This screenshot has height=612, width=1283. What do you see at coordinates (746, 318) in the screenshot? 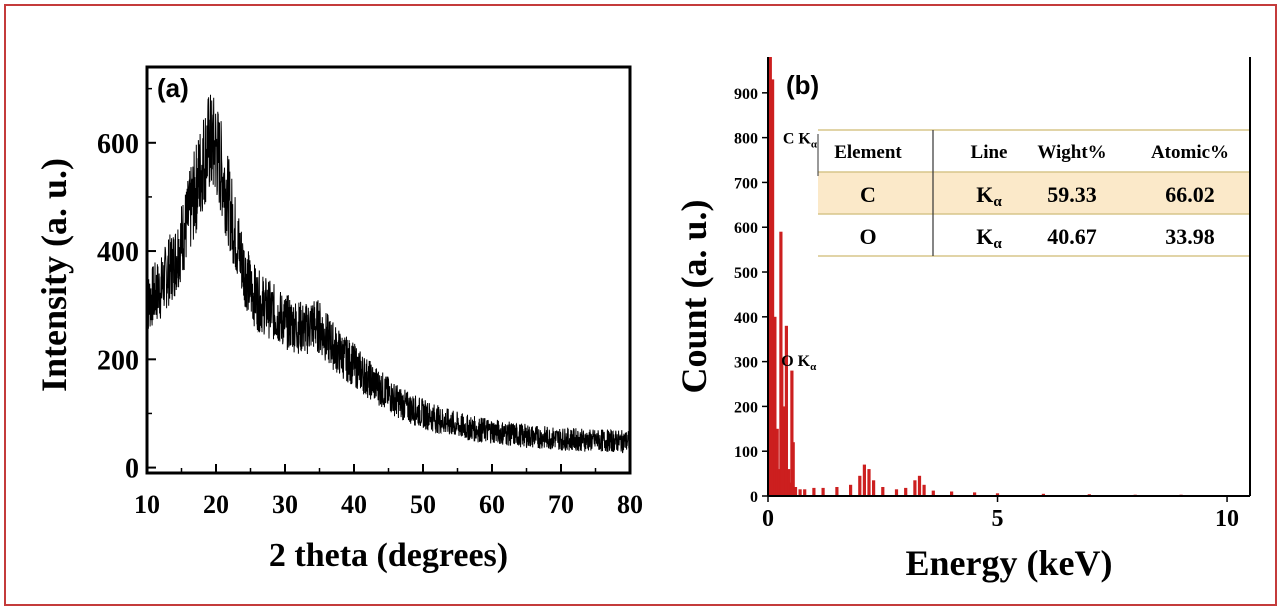
I see `eds-y-tick-label: 400` at bounding box center [746, 318].